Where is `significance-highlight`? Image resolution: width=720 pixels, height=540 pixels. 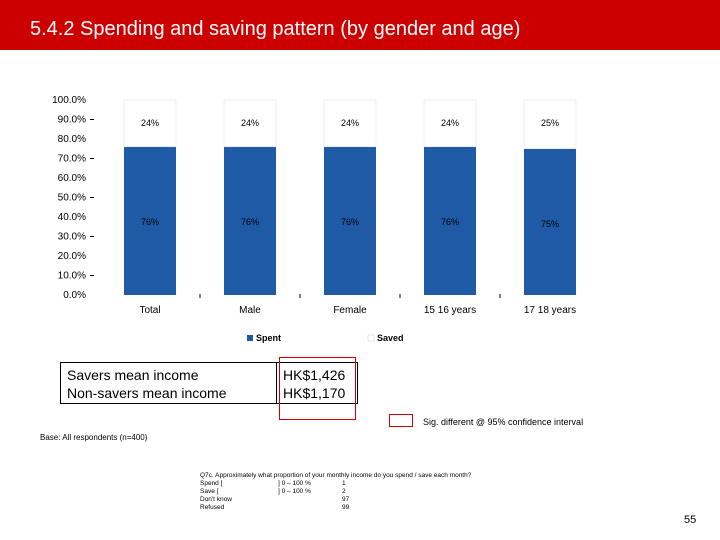 significance-highlight is located at coordinates (317, 388).